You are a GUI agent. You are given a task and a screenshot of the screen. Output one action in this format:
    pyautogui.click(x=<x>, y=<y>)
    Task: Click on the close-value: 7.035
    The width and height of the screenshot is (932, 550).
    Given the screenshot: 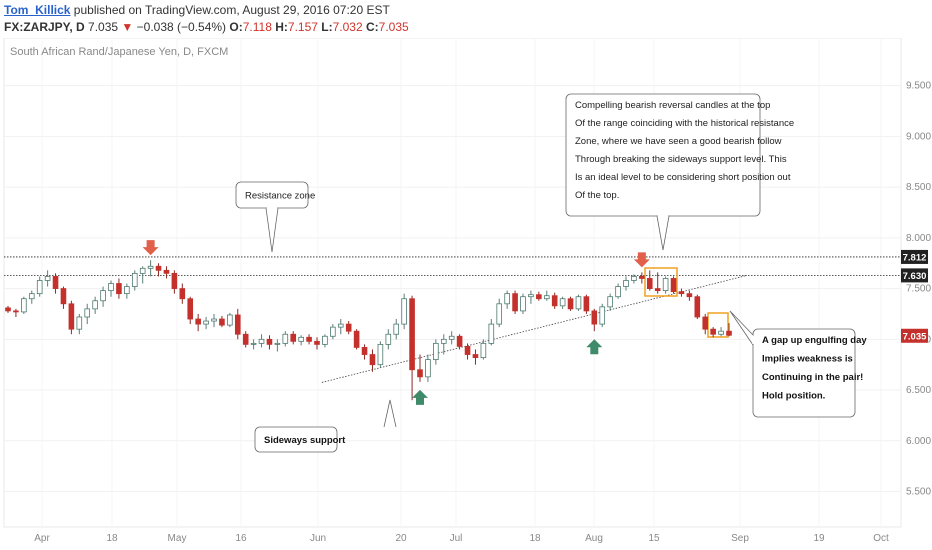 What is the action you would take?
    pyautogui.click(x=393, y=27)
    